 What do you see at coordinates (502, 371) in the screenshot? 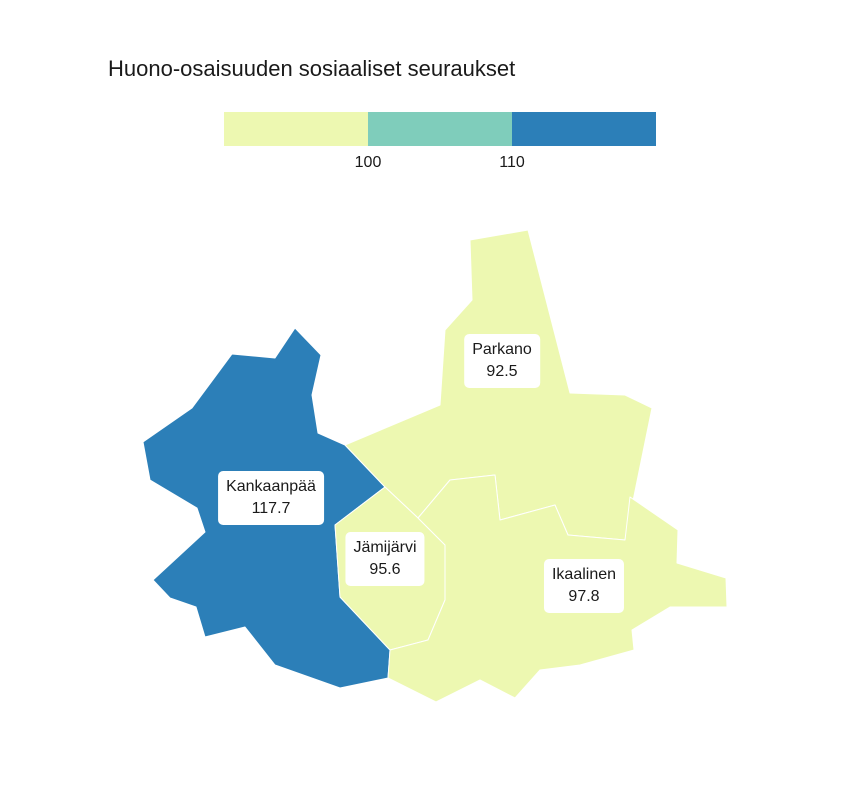
I see `region-value-parkano: 92.5` at bounding box center [502, 371].